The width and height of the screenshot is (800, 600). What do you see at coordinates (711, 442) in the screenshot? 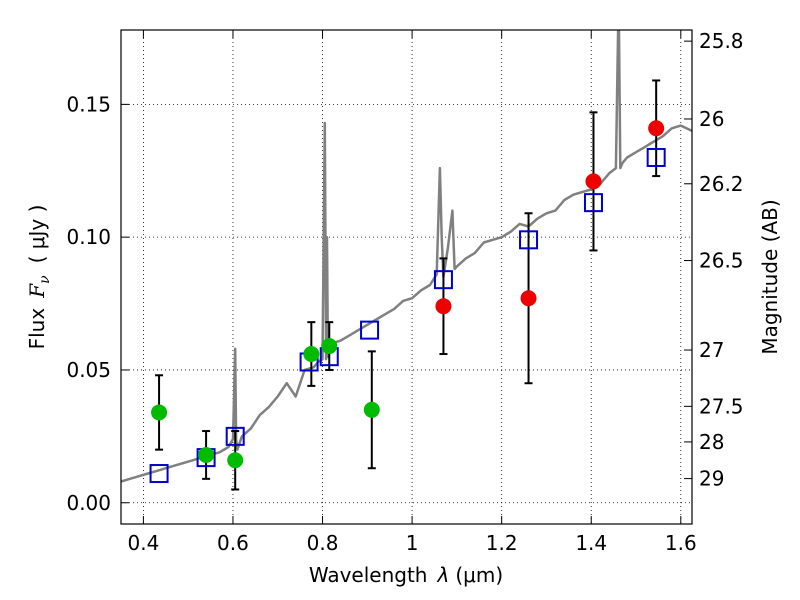
I see `y2-tick-label: 28` at bounding box center [711, 442].